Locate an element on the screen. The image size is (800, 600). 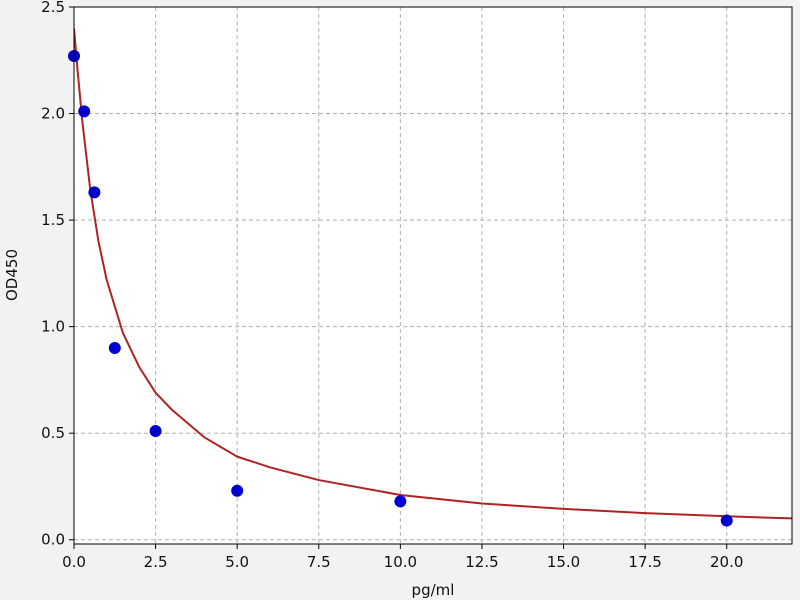
x-tick-label: 2.5 is located at coordinates (156, 562).